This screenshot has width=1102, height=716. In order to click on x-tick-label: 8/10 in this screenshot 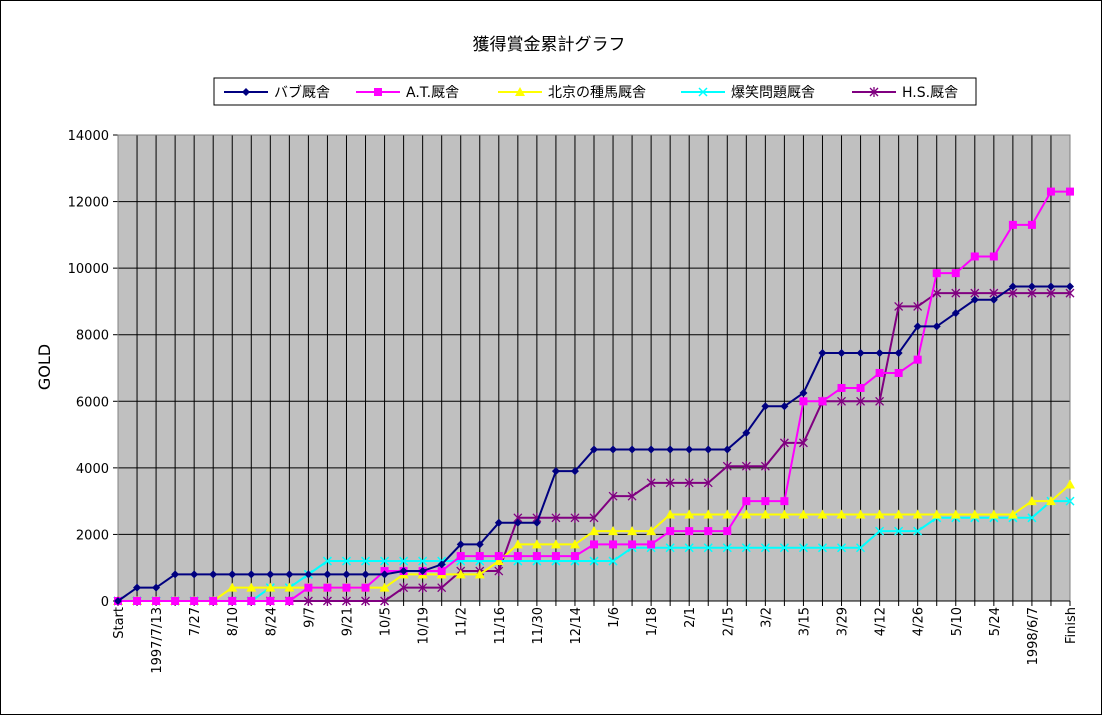, I will do `click(233, 621)`.